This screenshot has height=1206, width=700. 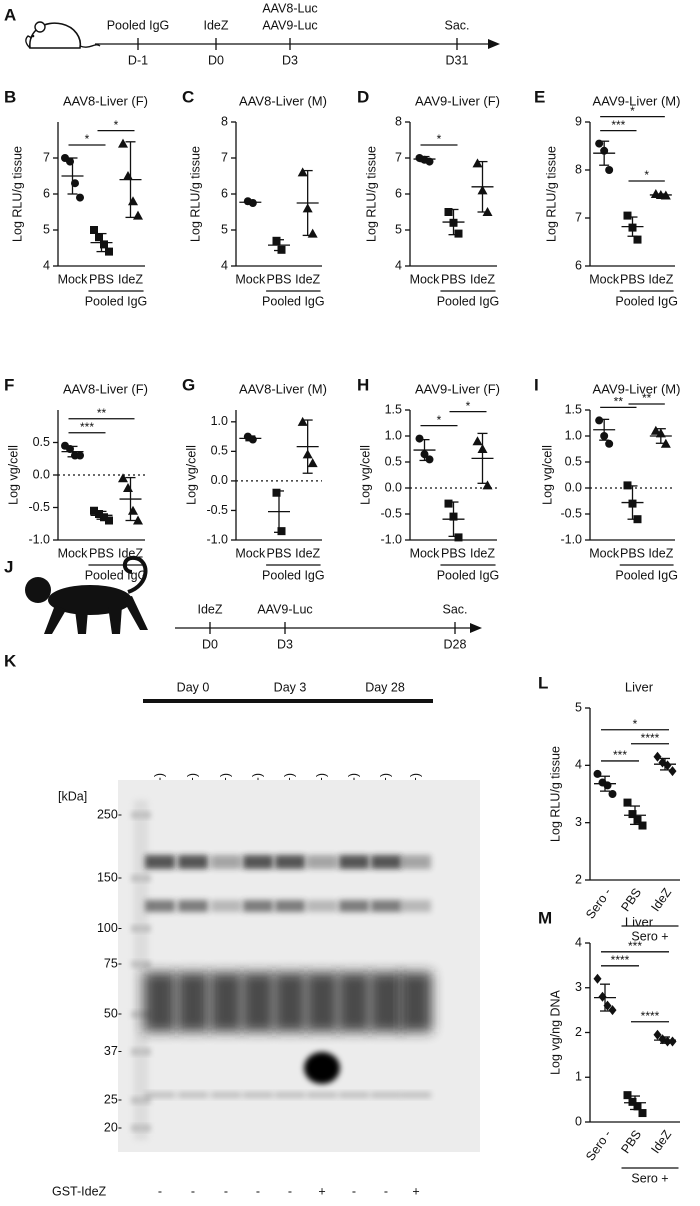 What do you see at coordinates (363, 96) in the screenshot?
I see `panel-letter: D` at bounding box center [363, 96].